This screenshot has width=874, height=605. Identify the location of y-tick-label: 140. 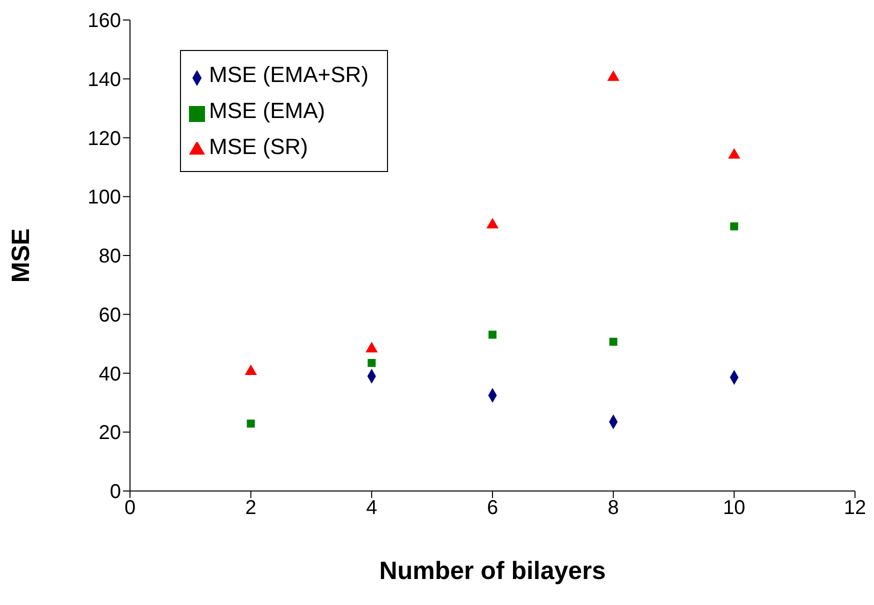
(104, 79).